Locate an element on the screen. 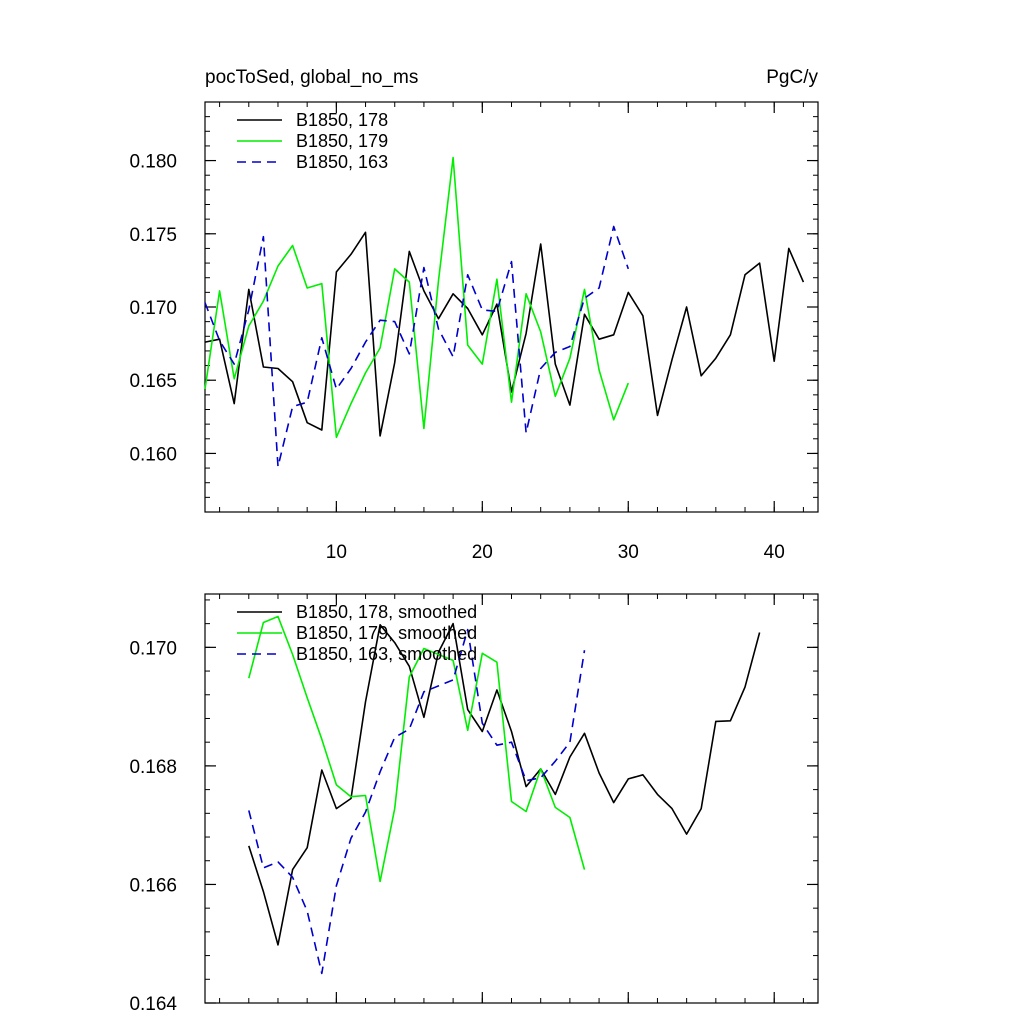  y-tick-label: 0.164 is located at coordinates (153, 1004).